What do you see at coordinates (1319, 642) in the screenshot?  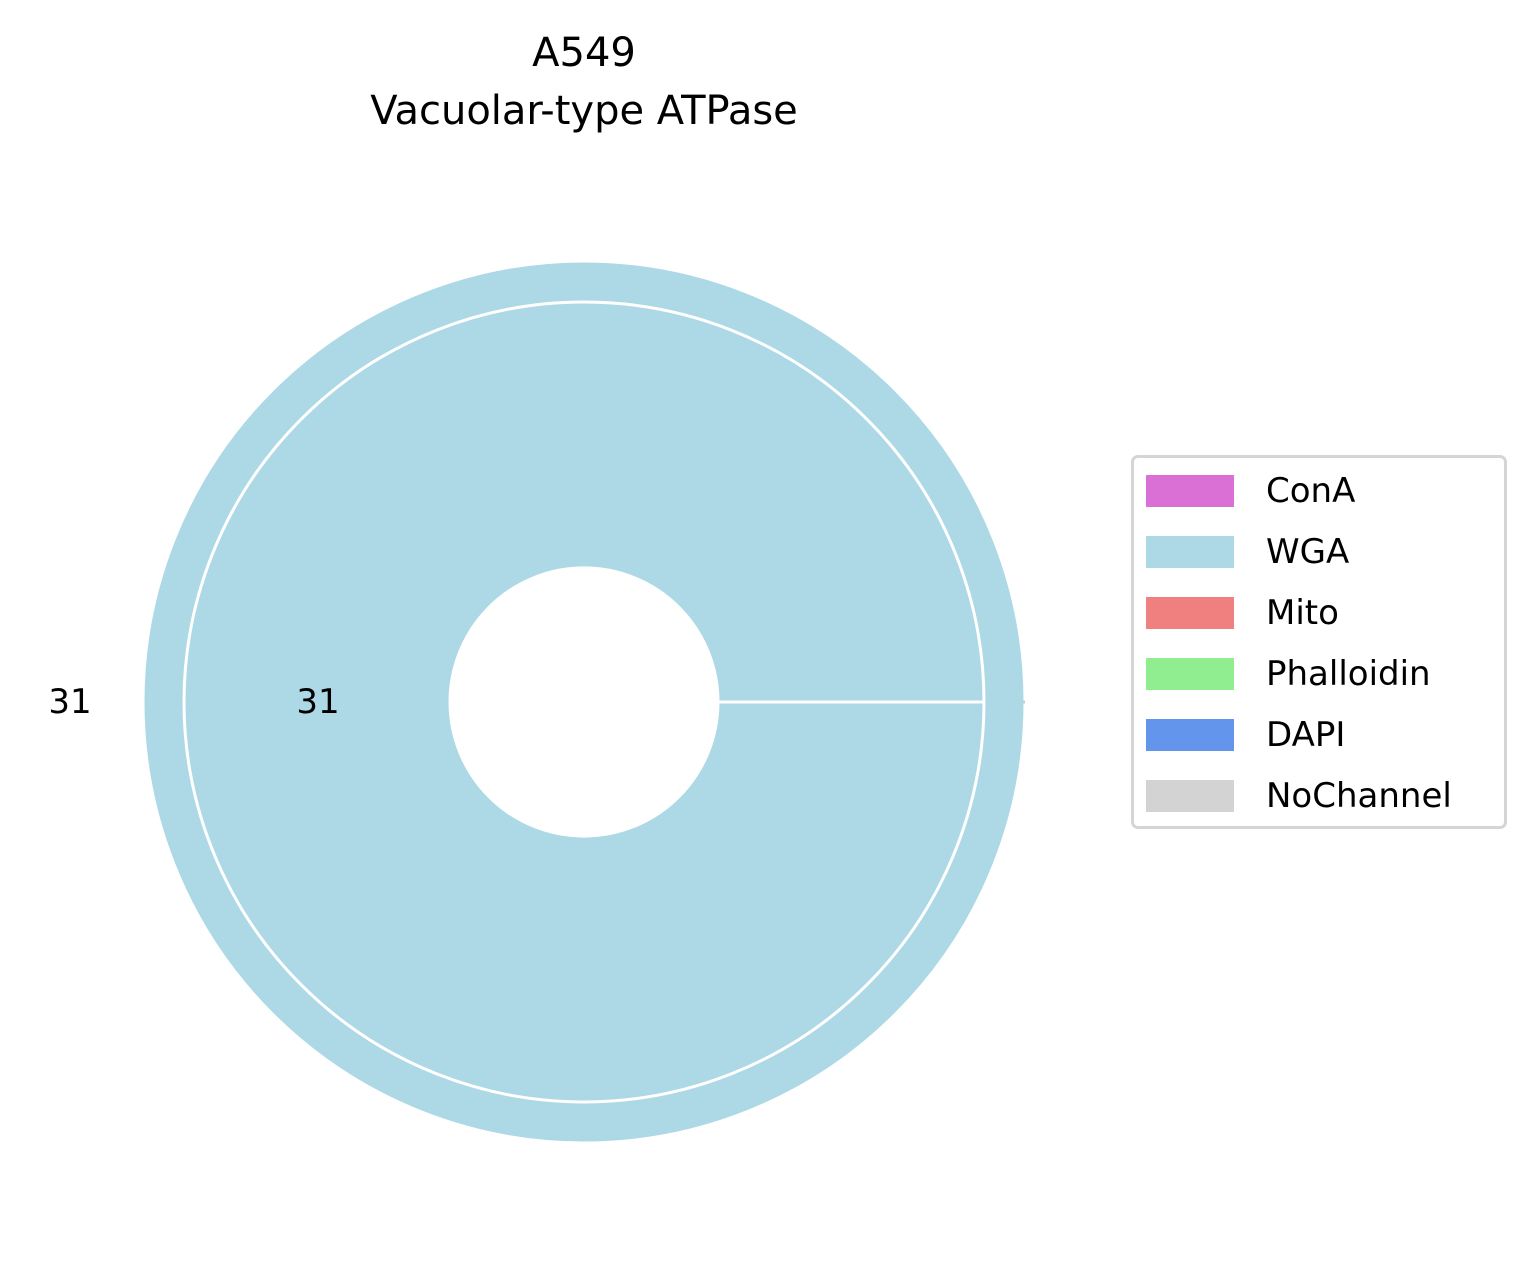 I see `legend: ConA WGA Mito Phalloidin DAPI NoChannel` at bounding box center [1319, 642].